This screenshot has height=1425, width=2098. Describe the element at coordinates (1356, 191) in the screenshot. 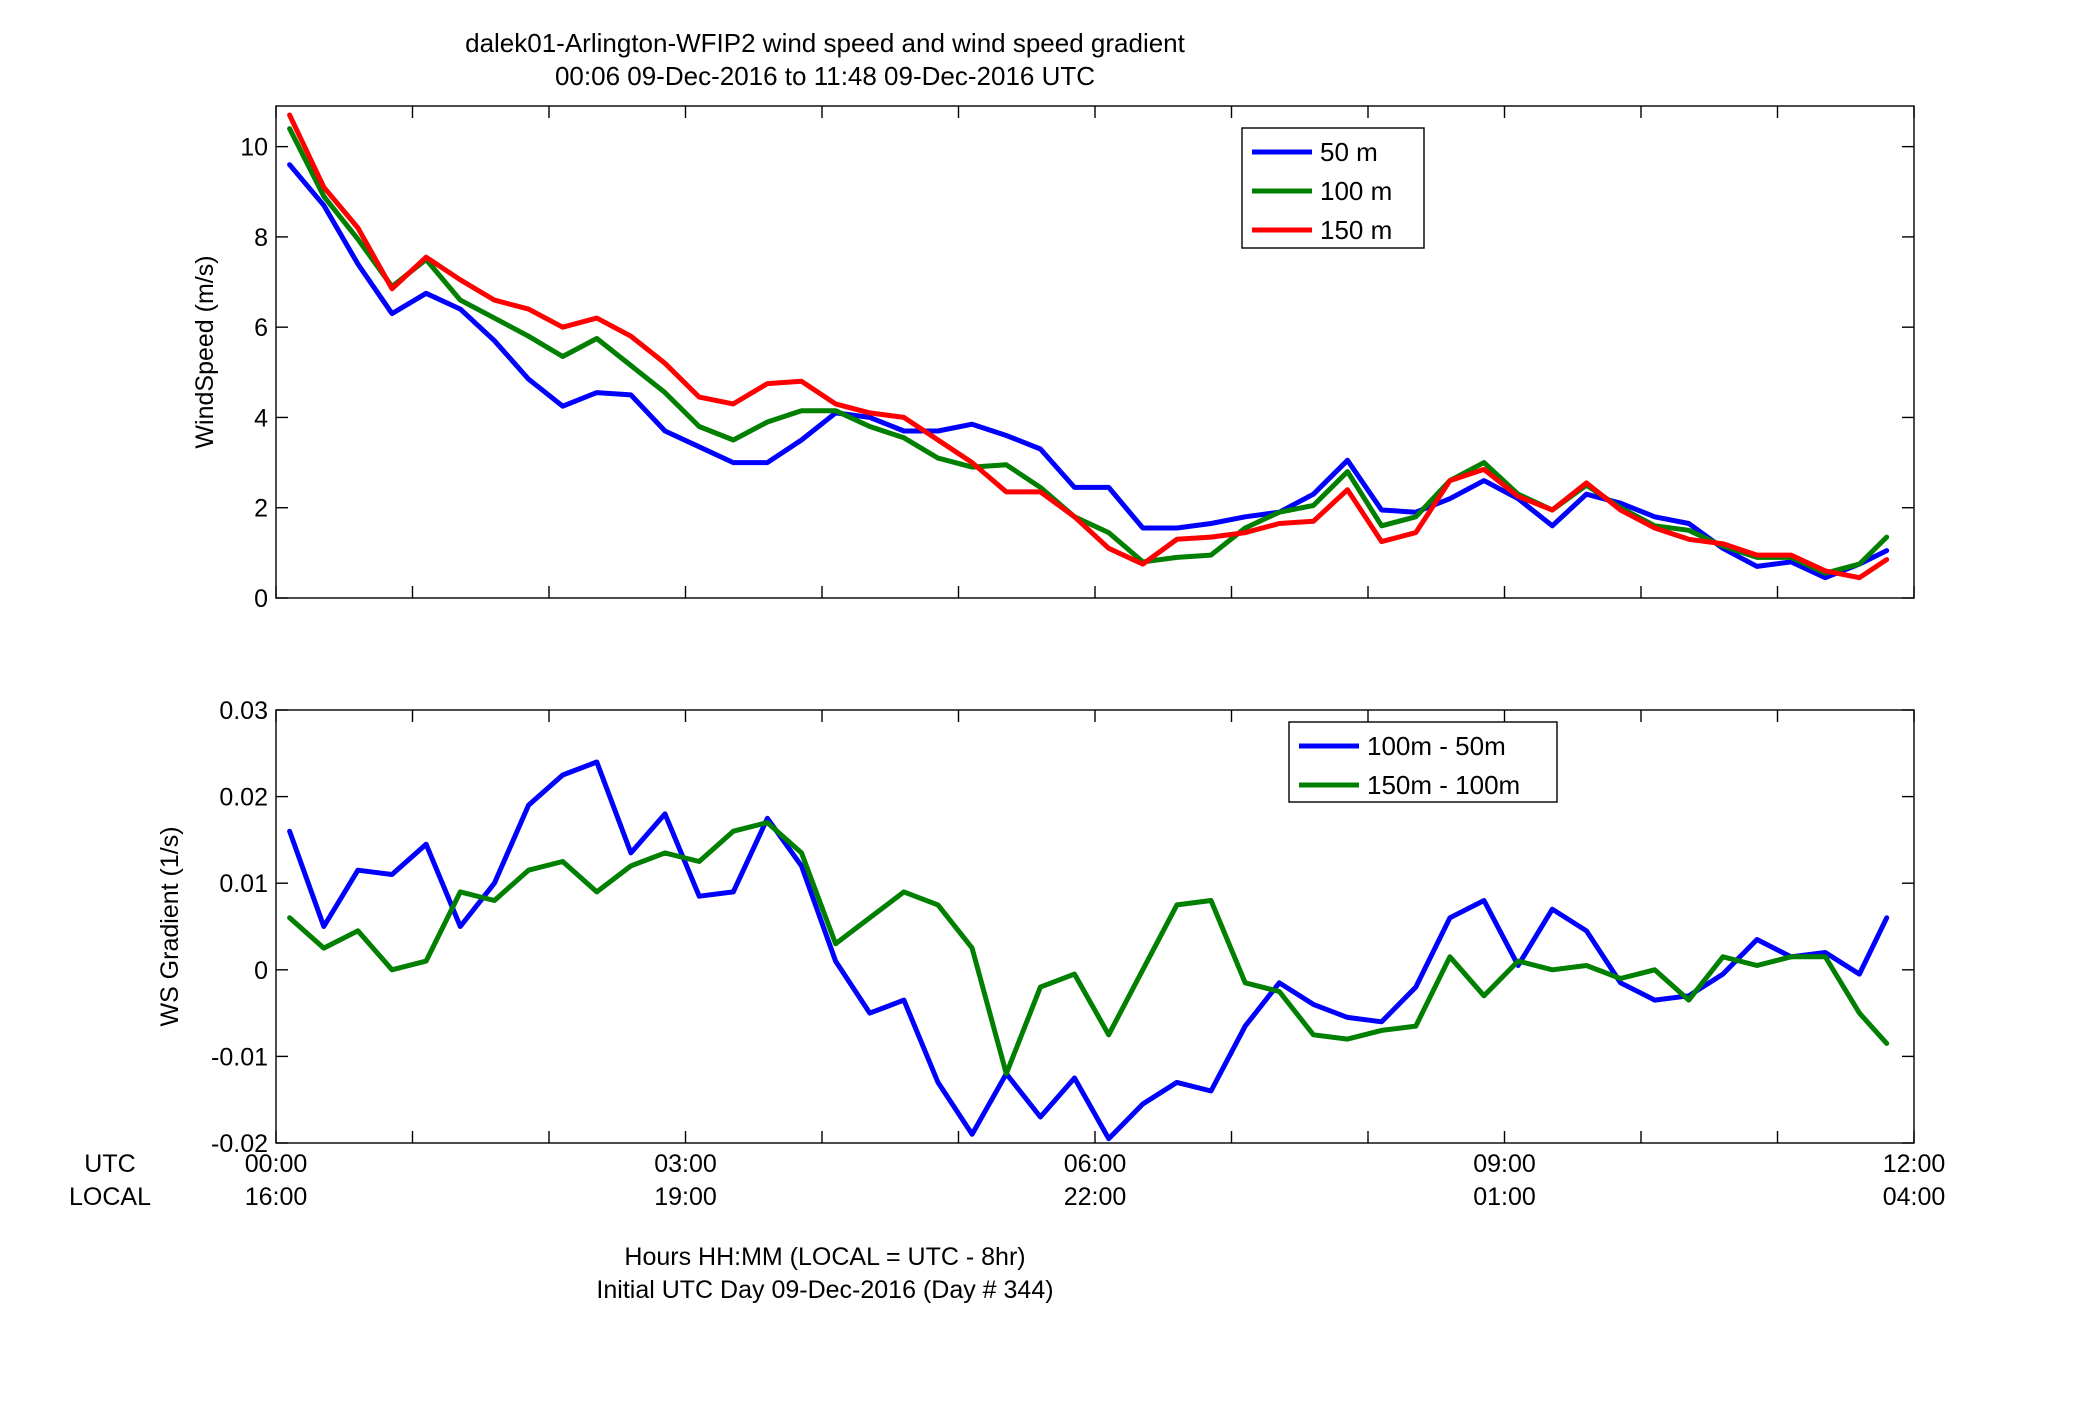

I see `legend-entry: 100 m` at that location.